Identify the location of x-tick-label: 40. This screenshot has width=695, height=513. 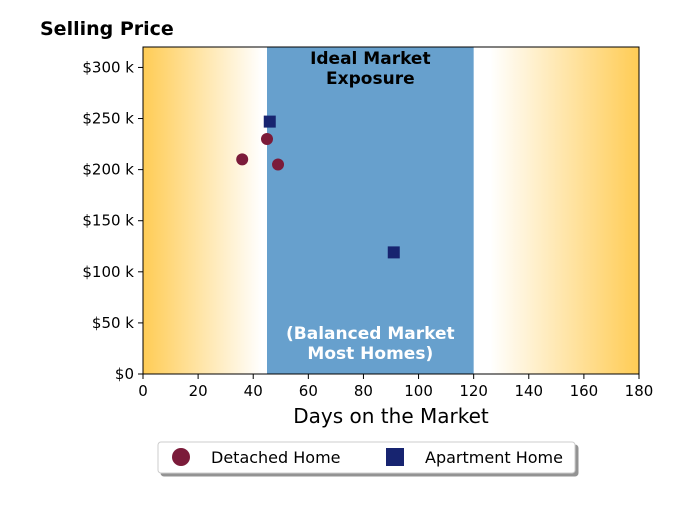
(253, 391).